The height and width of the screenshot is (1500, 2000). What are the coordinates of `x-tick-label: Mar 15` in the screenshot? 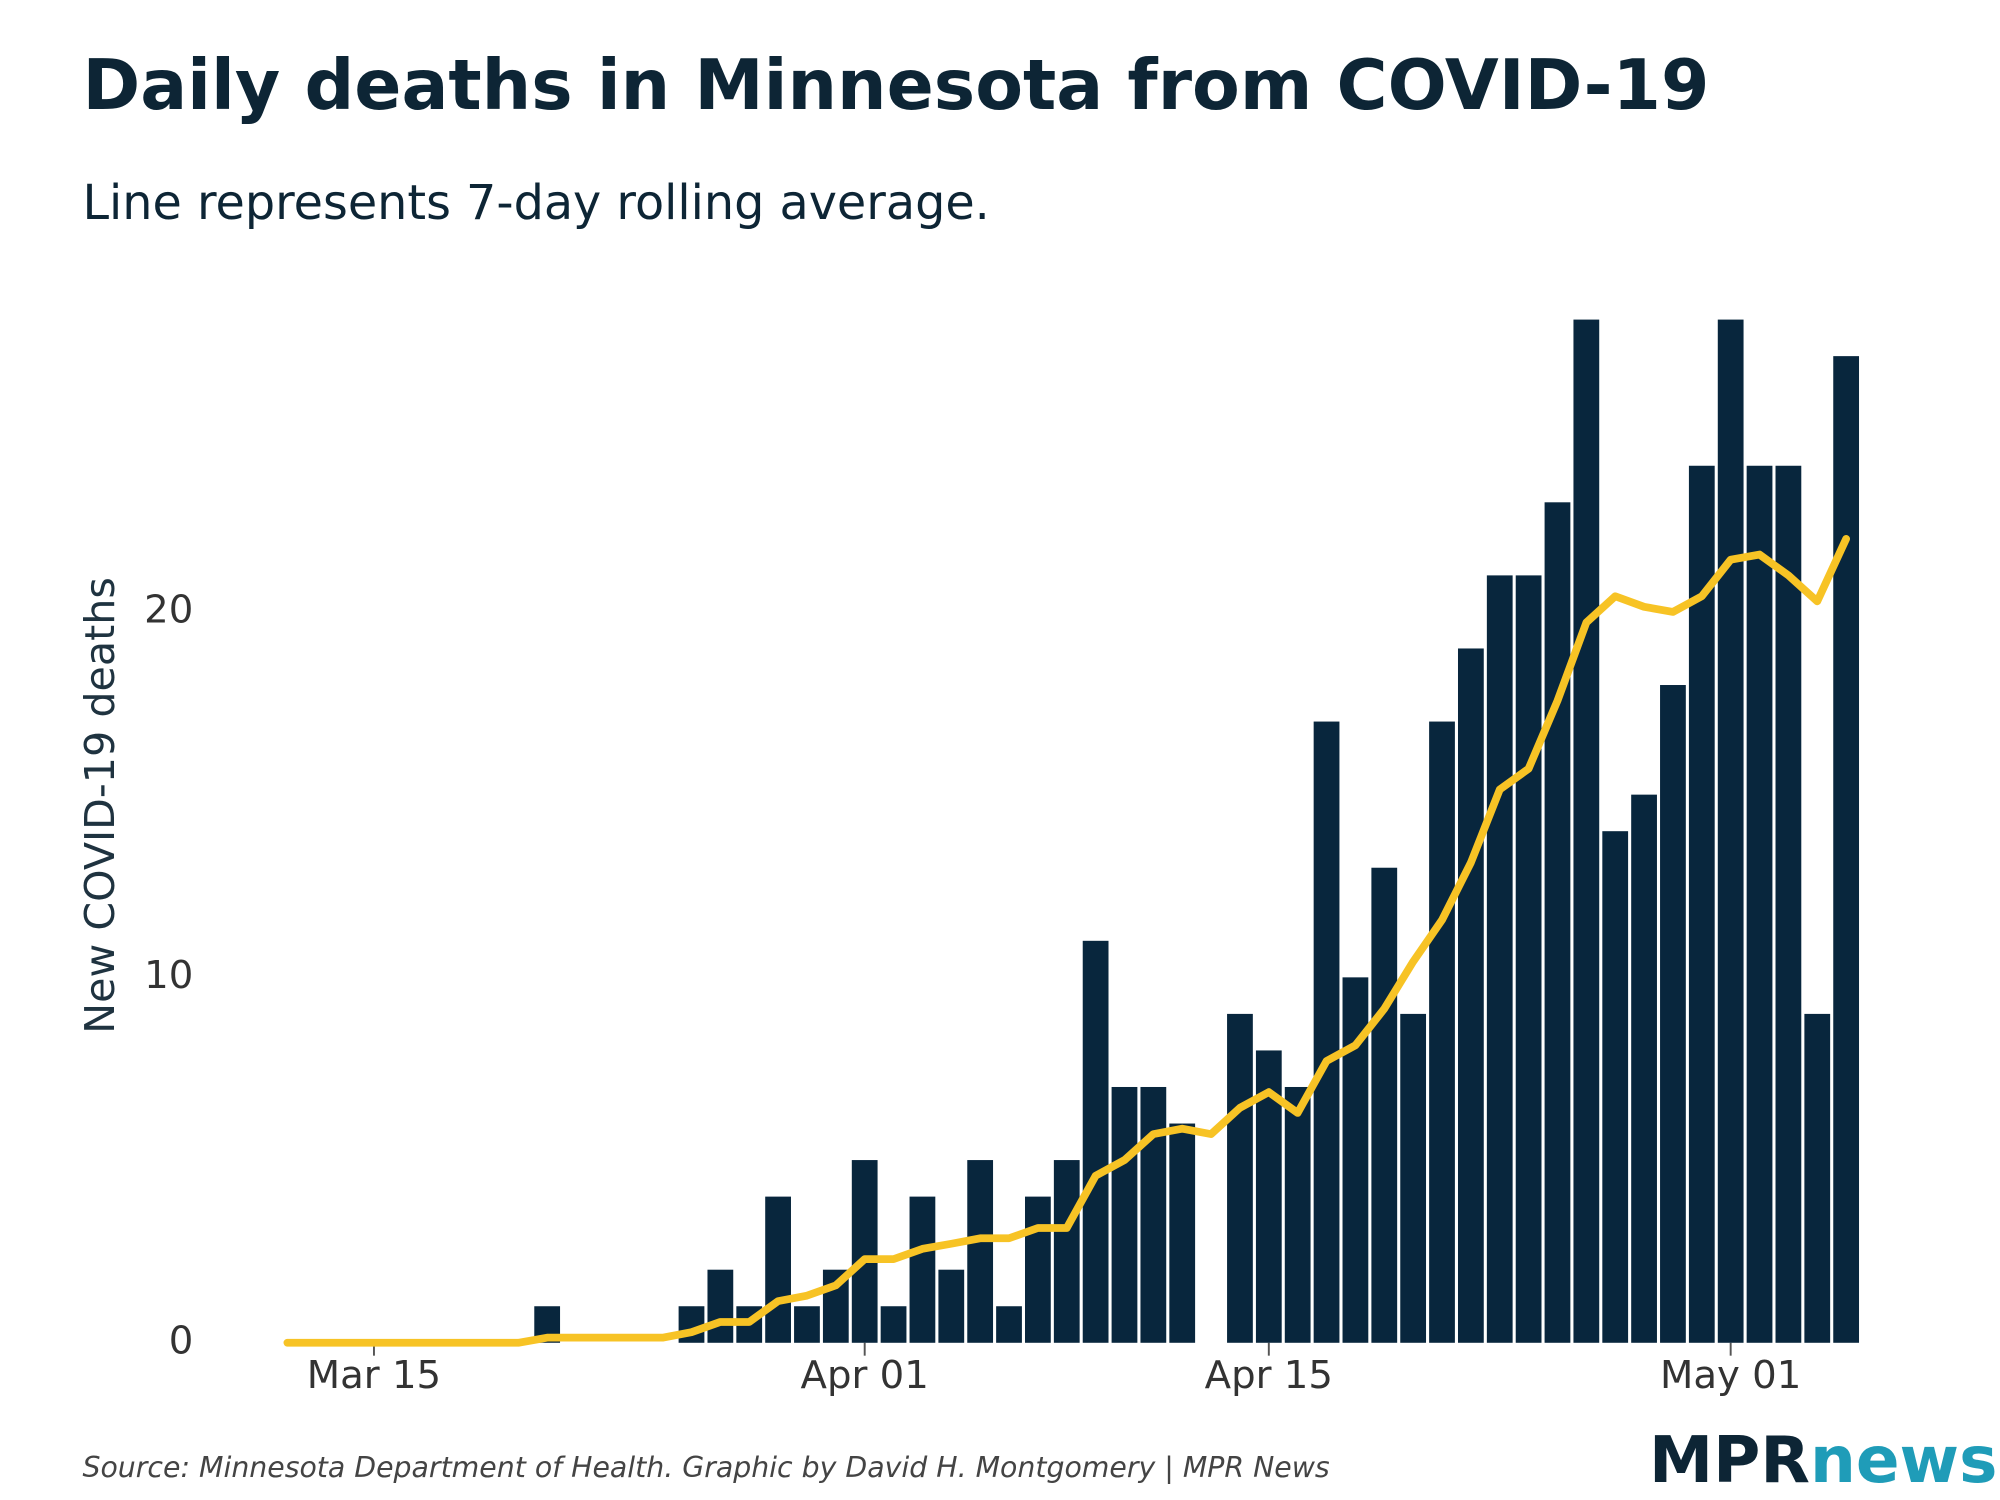 It's located at (374, 1375).